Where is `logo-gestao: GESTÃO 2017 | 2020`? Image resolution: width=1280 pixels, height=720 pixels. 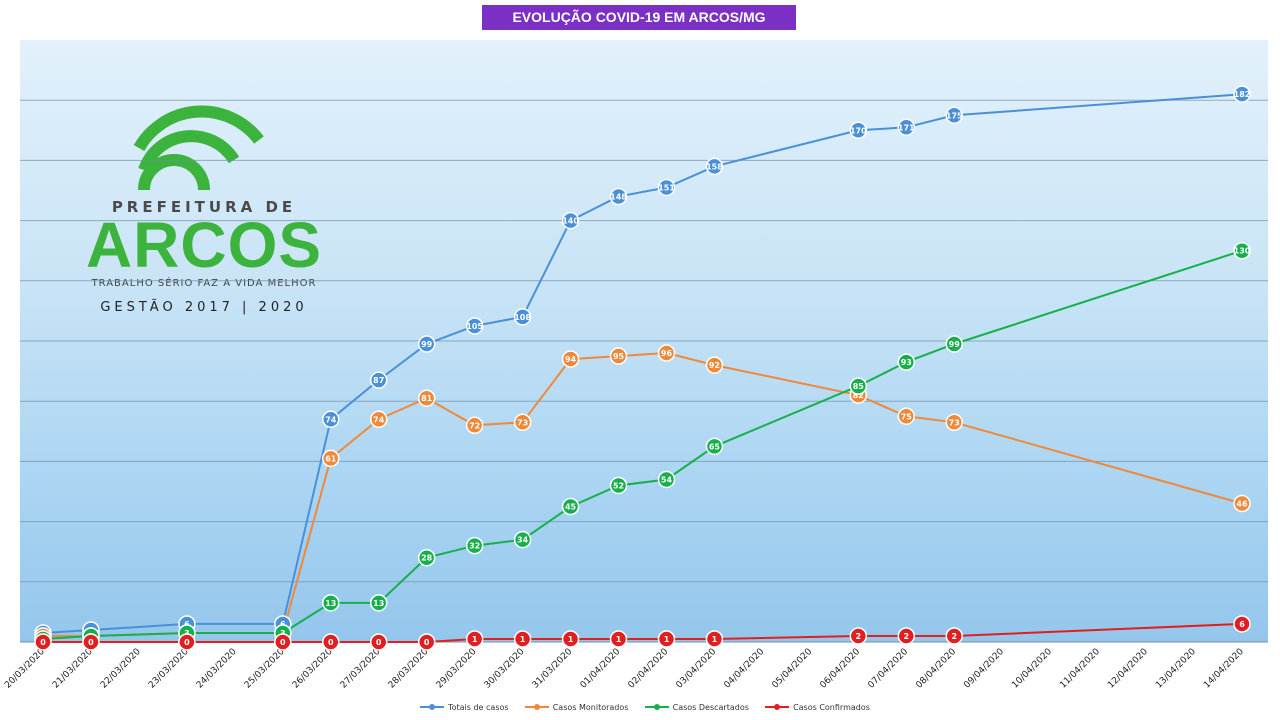 logo-gestao: GESTÃO 2017 | 2020 is located at coordinates (204, 307).